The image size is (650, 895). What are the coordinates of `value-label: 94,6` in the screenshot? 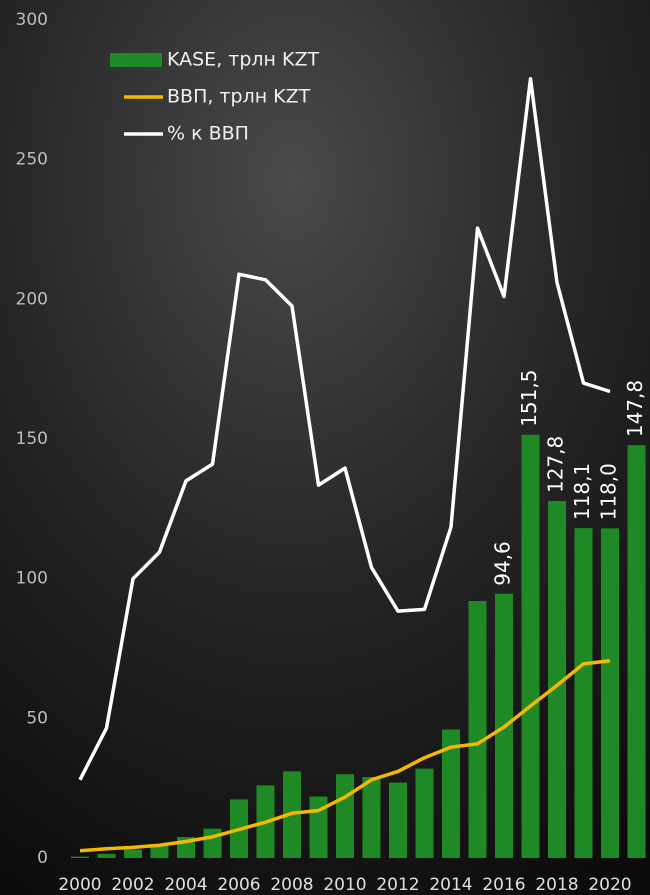 It's located at (503, 563).